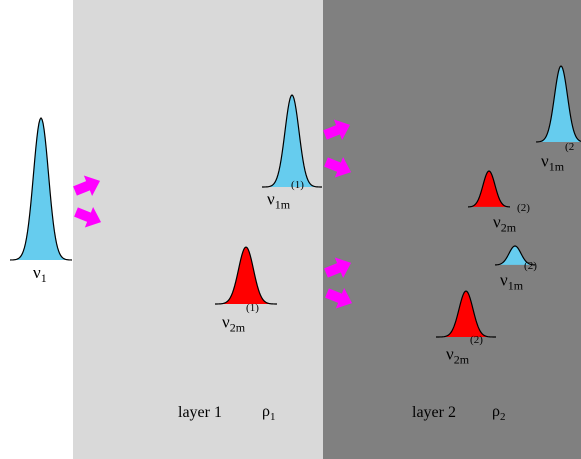 The height and width of the screenshot is (459, 581). What do you see at coordinates (40, 274) in the screenshot?
I see `incident-label: ν1` at bounding box center [40, 274].